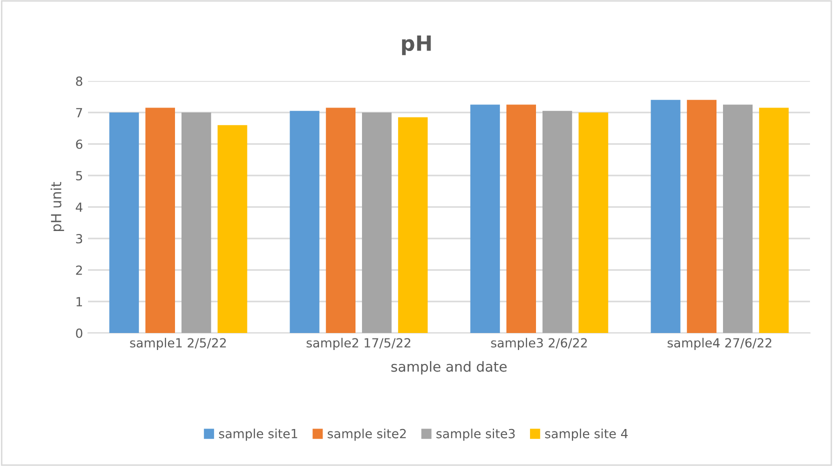 The image size is (833, 466). What do you see at coordinates (720, 344) in the screenshot?
I see `x-tick-label: sample4 27/6/22` at bounding box center [720, 344].